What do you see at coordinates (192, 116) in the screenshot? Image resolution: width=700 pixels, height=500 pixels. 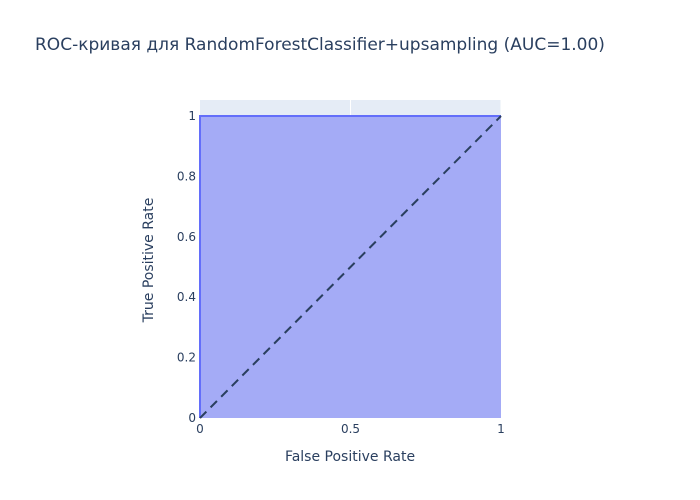 I see `y-tick-label: 1` at bounding box center [192, 116].